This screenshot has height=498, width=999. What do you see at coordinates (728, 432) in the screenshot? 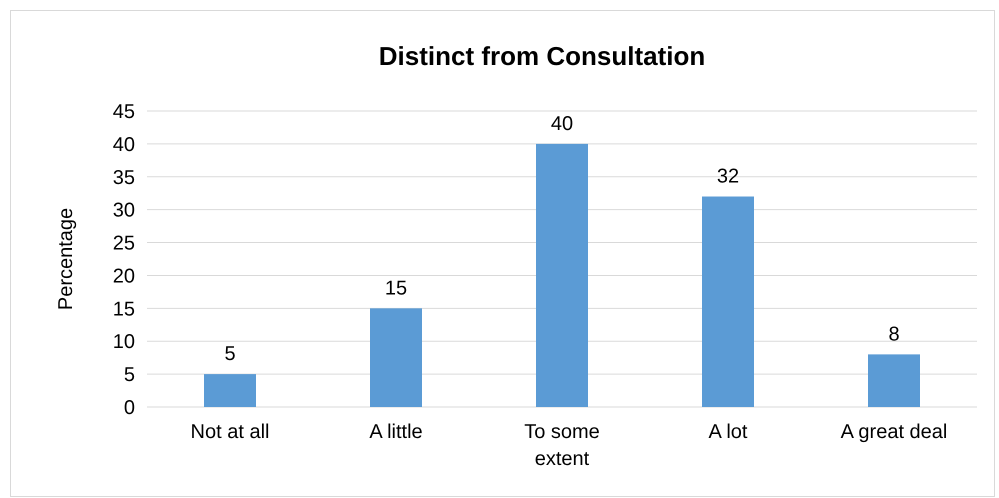
I see `x-tick-label: A lot` at bounding box center [728, 432].